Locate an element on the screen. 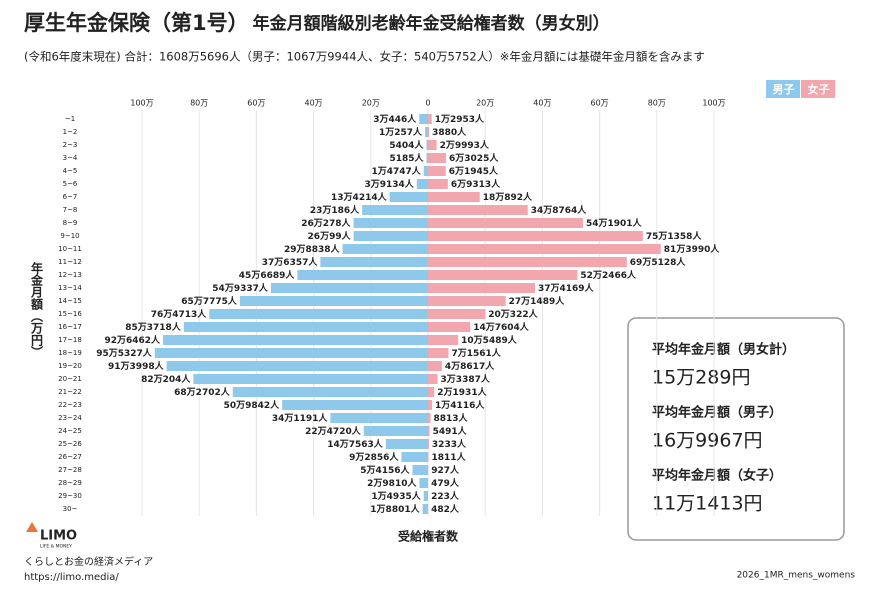 The width and height of the screenshot is (870, 589). value-label: 29万8838人 is located at coordinates (312, 249).